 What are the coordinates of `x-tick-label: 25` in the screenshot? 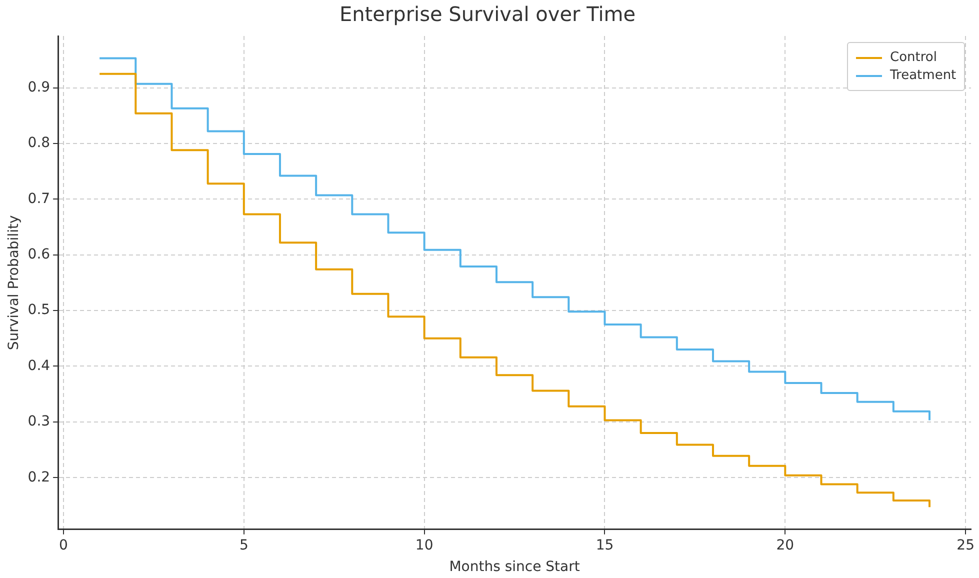 It's located at (965, 545).